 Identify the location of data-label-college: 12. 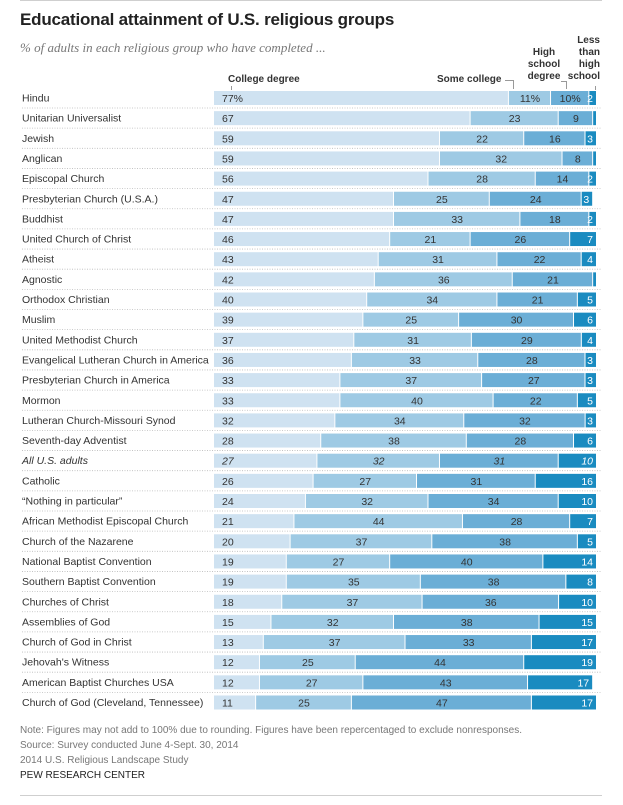
(228, 663).